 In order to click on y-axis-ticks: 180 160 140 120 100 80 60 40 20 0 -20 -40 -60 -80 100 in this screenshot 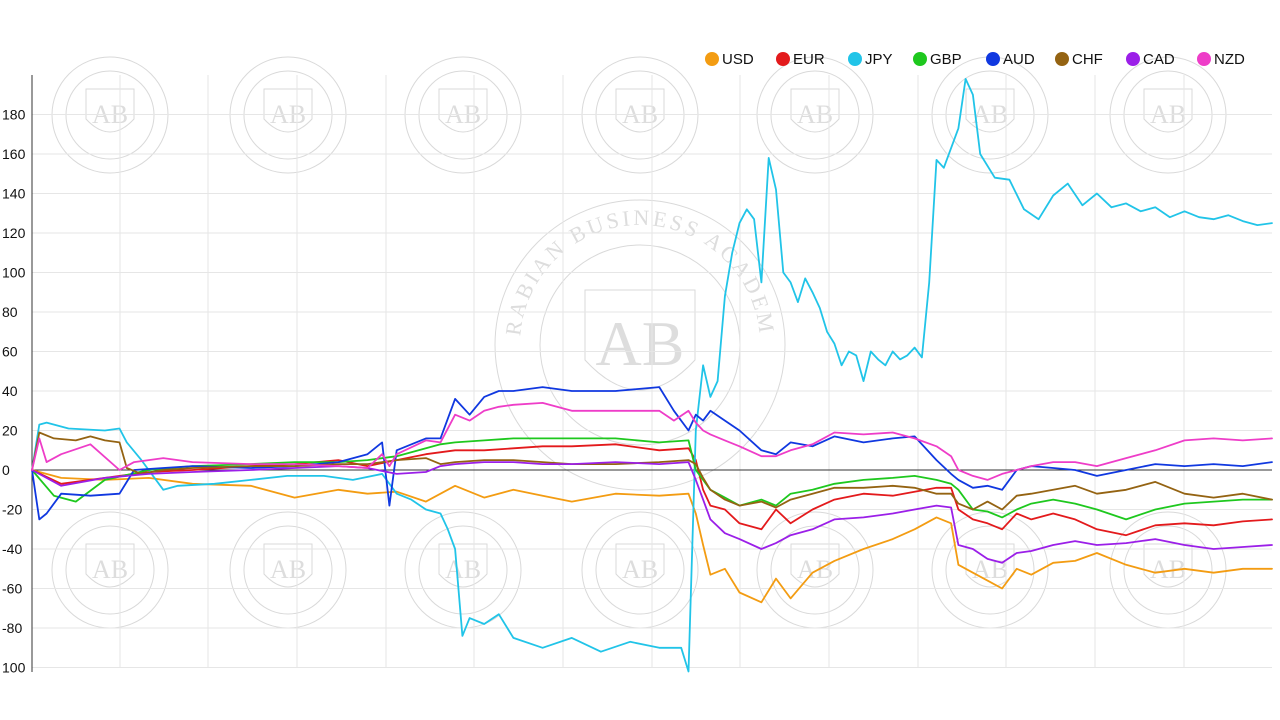, I will do `click(14, 391)`.